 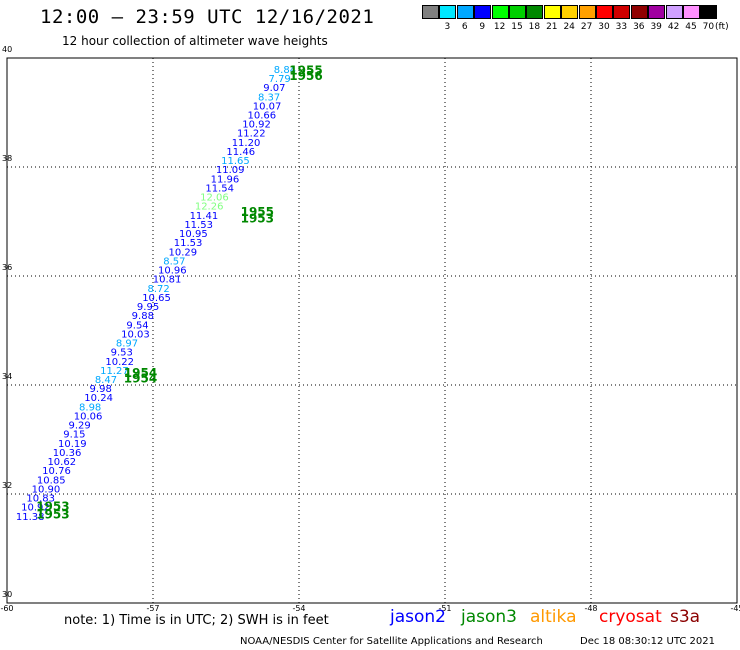 What do you see at coordinates (604, 27) in the screenshot?
I see `legend-label: 30` at bounding box center [604, 27].